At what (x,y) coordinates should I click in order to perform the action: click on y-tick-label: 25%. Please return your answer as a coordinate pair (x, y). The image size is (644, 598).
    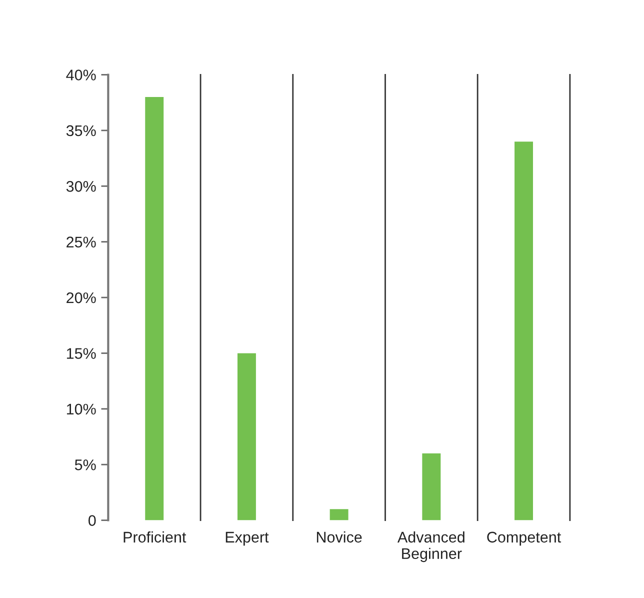
    Looking at the image, I should click on (81, 242).